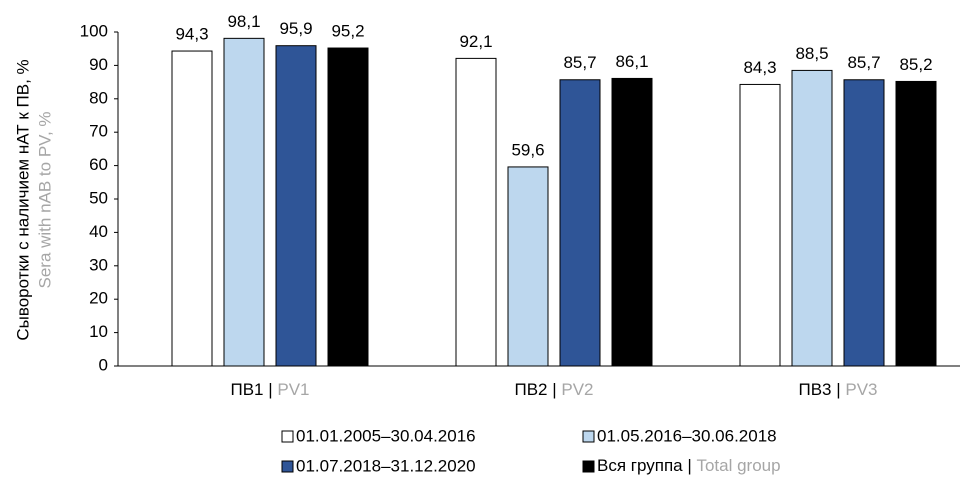  What do you see at coordinates (527, 149) in the screenshot?
I see `value-label: 59,6` at bounding box center [527, 149].